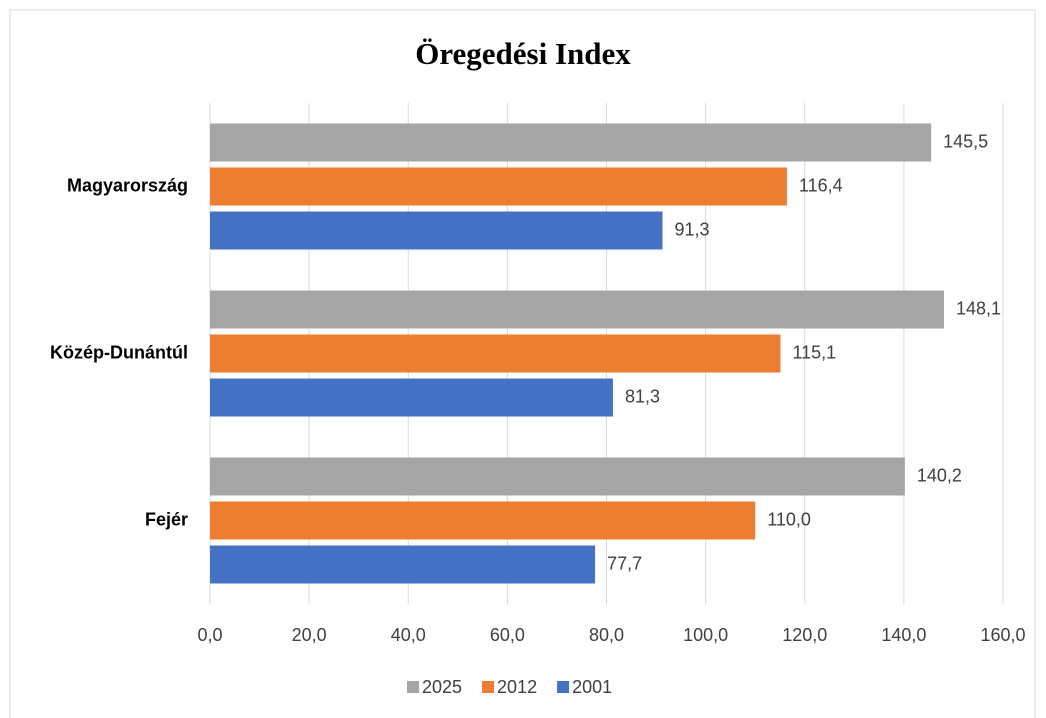  What do you see at coordinates (209, 635) in the screenshot?
I see `x-tick-label: 0,0` at bounding box center [209, 635].